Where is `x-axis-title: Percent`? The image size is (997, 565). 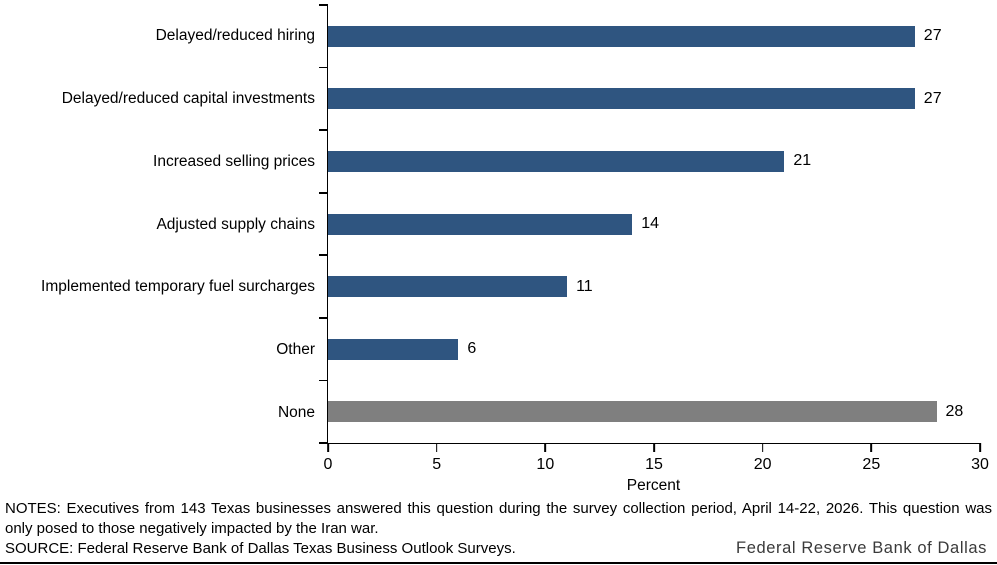 x-axis-title: Percent is located at coordinates (653, 485).